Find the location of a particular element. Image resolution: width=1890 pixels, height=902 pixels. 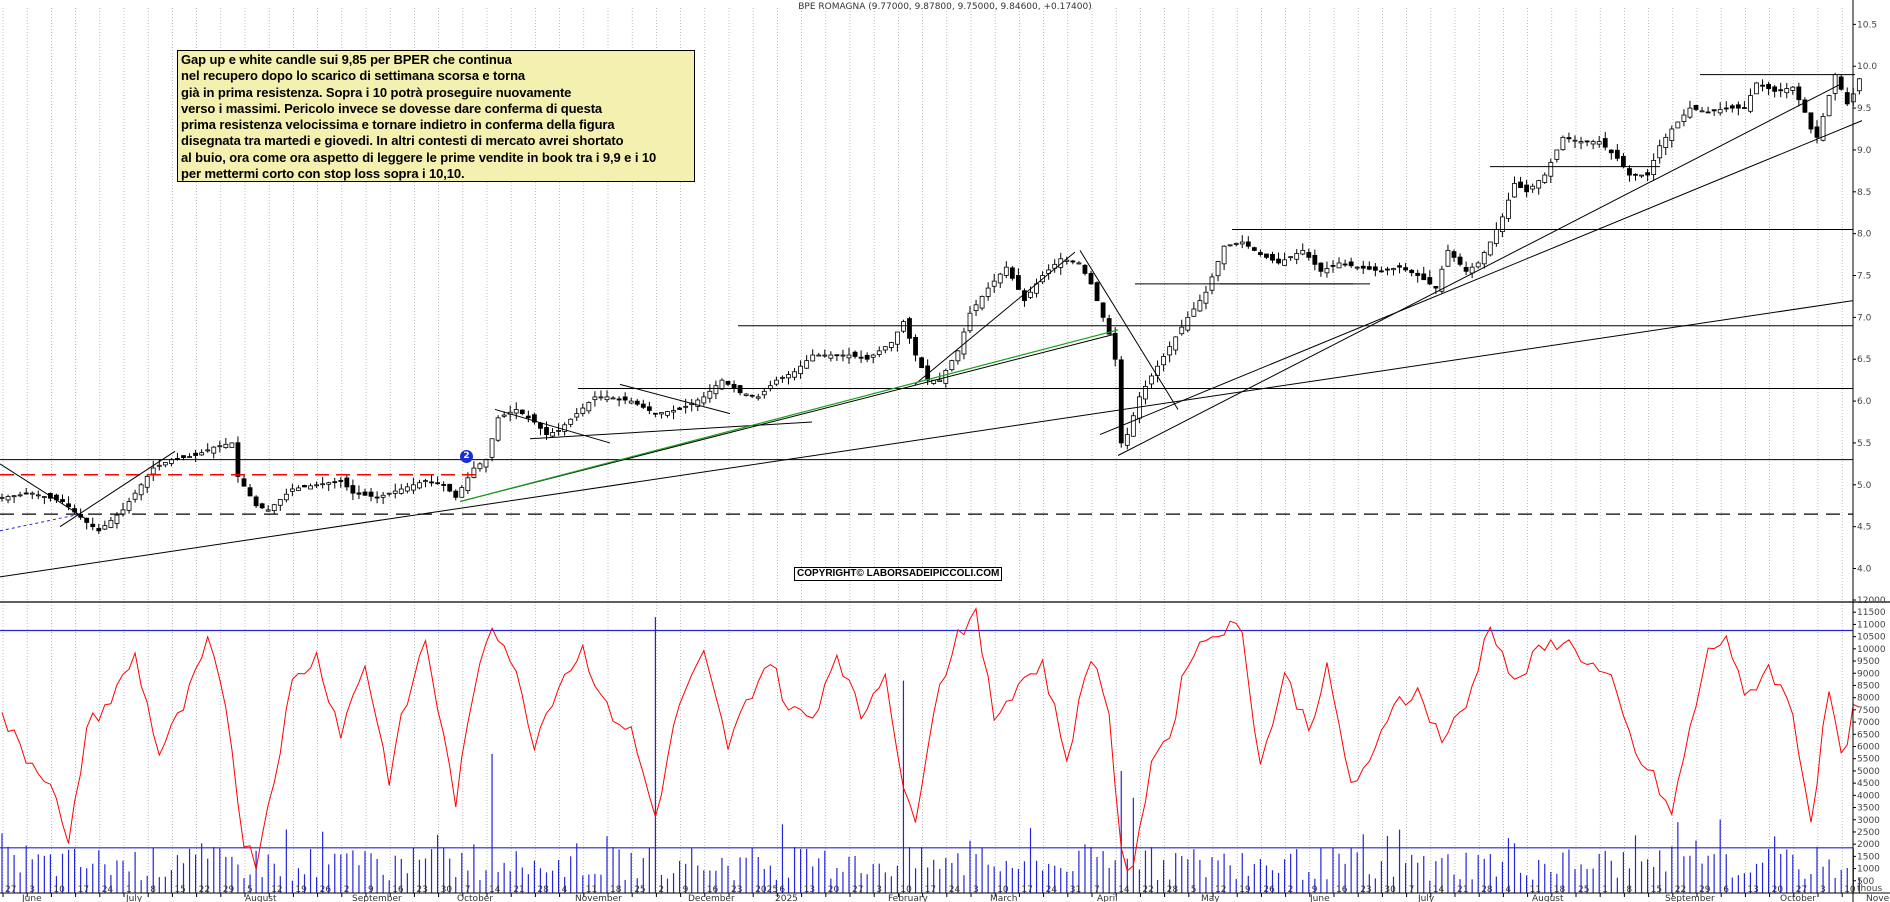

trend-line is located at coordinates (552, 426).